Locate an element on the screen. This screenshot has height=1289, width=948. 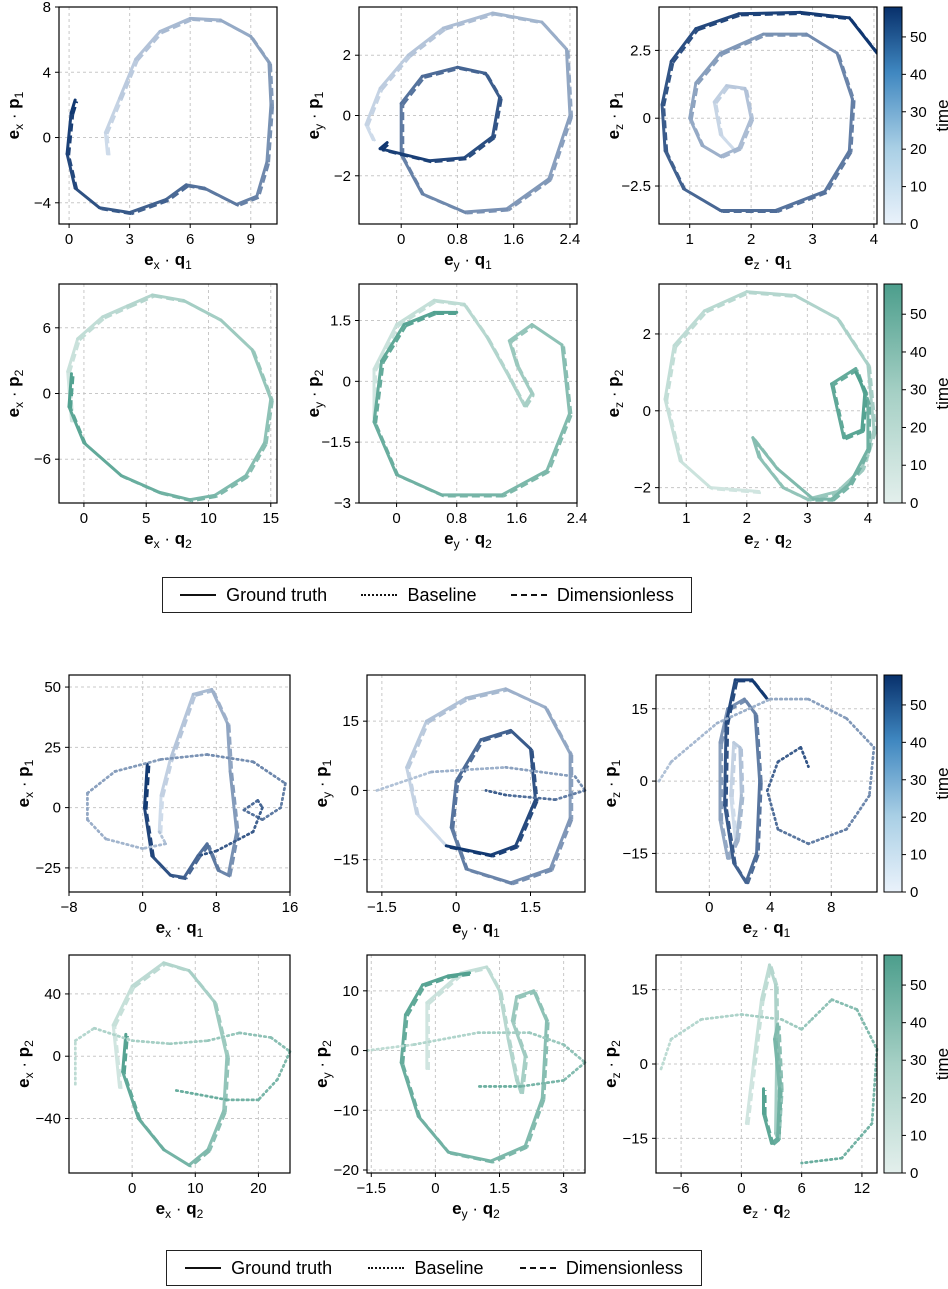
colorbar-label: time is located at coordinates (940, 393).